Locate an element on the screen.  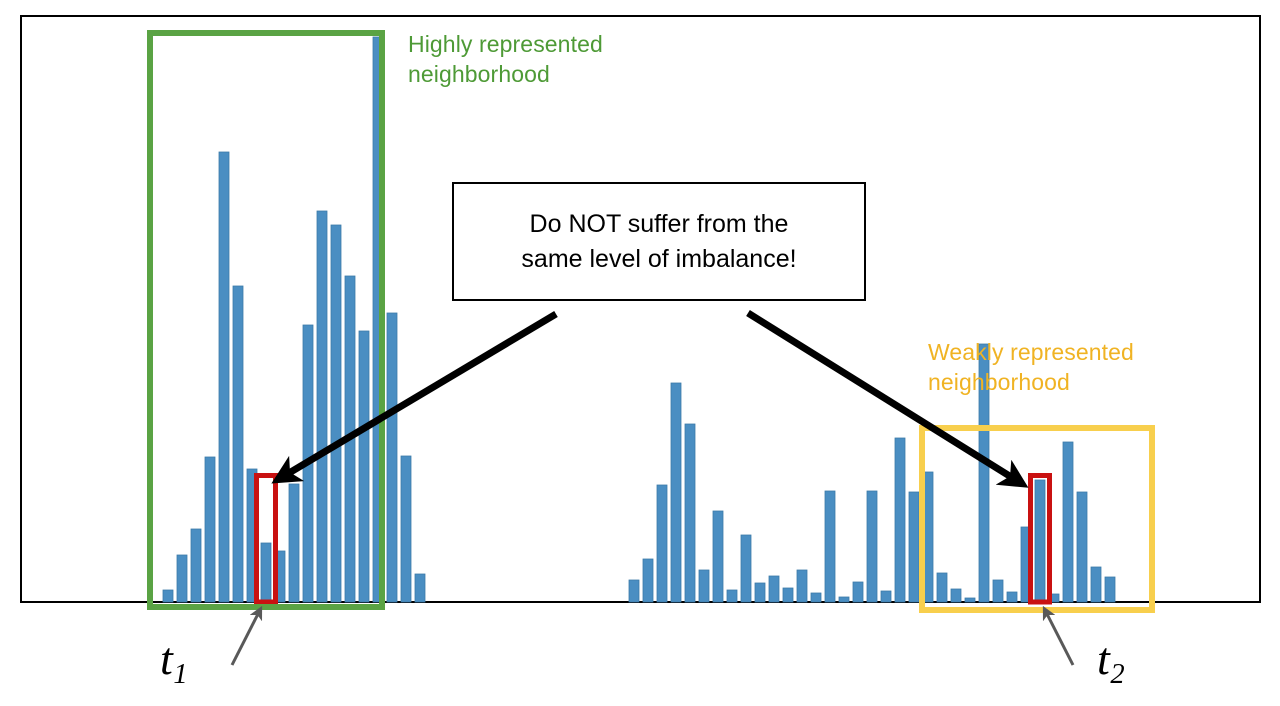
arrow-tick-t2 is located at coordinates (1058, 635).